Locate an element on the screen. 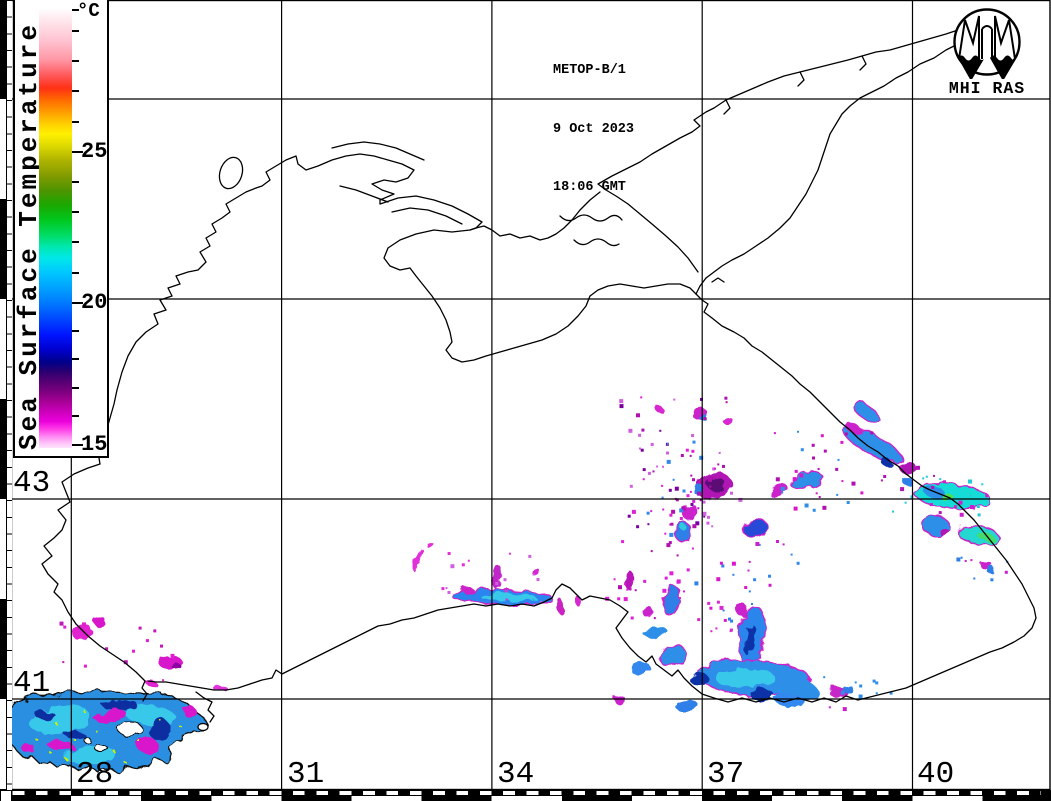  longitude-label: 34 is located at coordinates (516, 774).